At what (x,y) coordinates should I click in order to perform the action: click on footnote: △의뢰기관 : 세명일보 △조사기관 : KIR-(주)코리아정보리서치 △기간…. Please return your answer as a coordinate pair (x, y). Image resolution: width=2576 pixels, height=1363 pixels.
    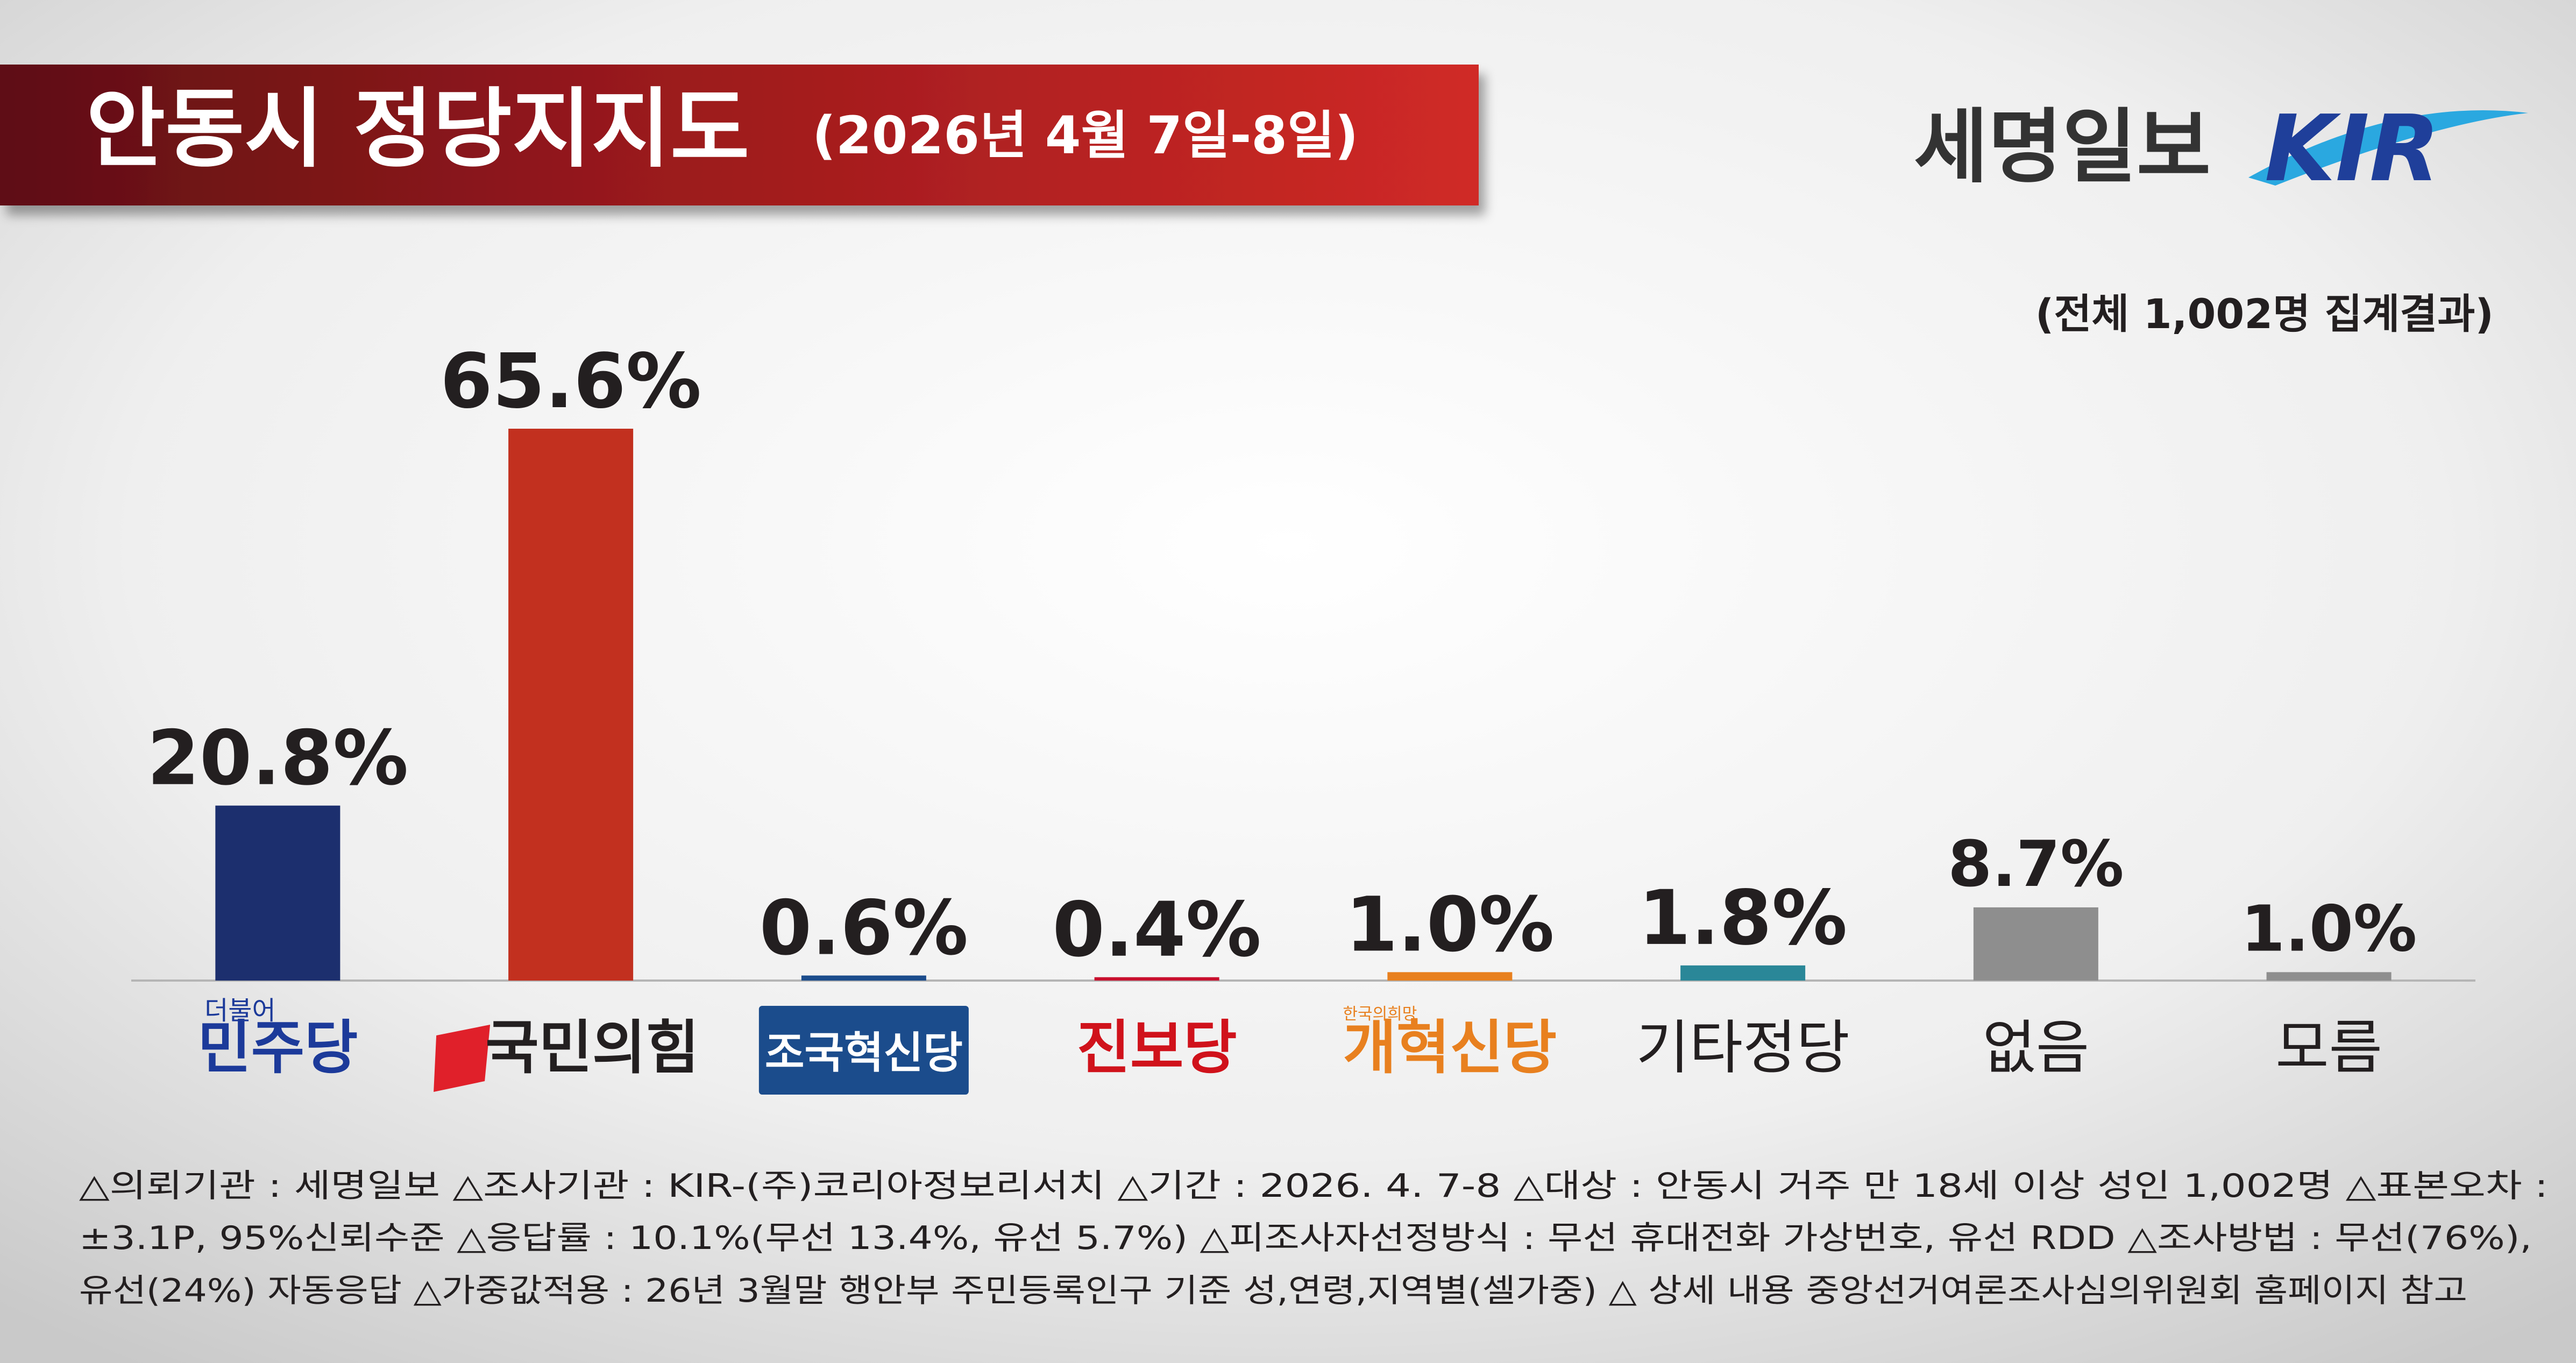
    Looking at the image, I should click on (1313, 1186).